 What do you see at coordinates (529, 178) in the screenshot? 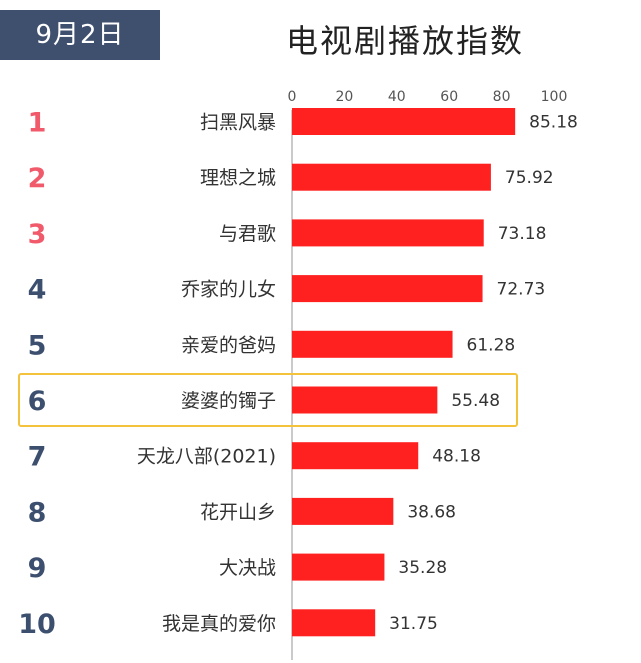
I see `value-label: 75.92` at bounding box center [529, 178].